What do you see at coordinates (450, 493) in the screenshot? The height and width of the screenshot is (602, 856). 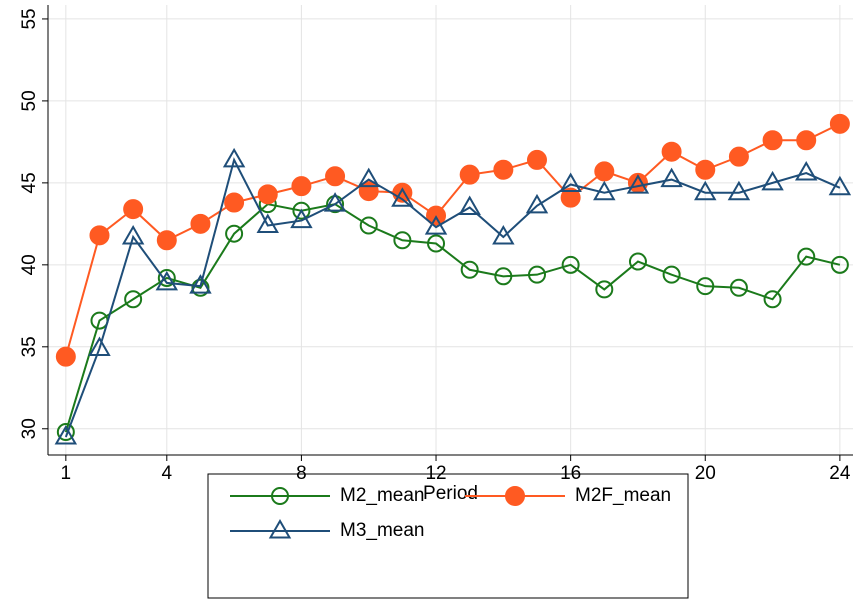 I see `x-axis-title: Period` at bounding box center [450, 493].